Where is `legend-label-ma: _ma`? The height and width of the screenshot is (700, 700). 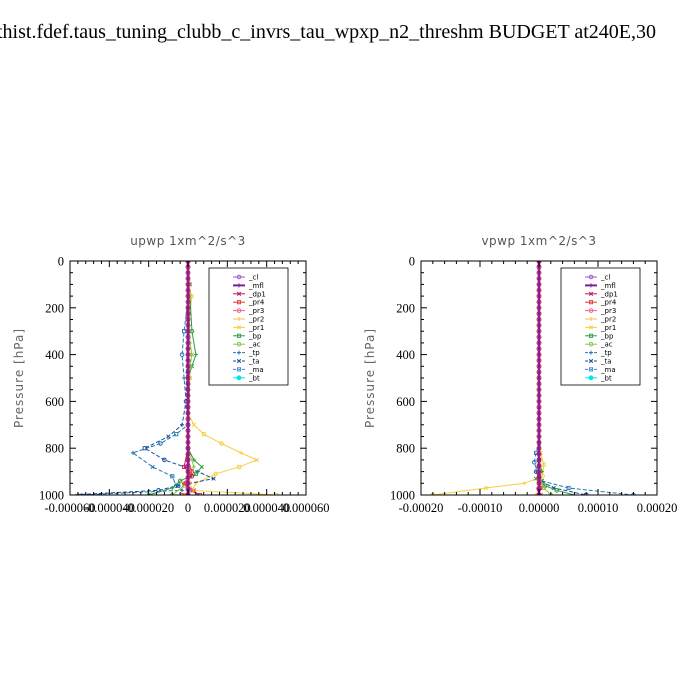
legend-label-ma: _ma is located at coordinates (256, 370).